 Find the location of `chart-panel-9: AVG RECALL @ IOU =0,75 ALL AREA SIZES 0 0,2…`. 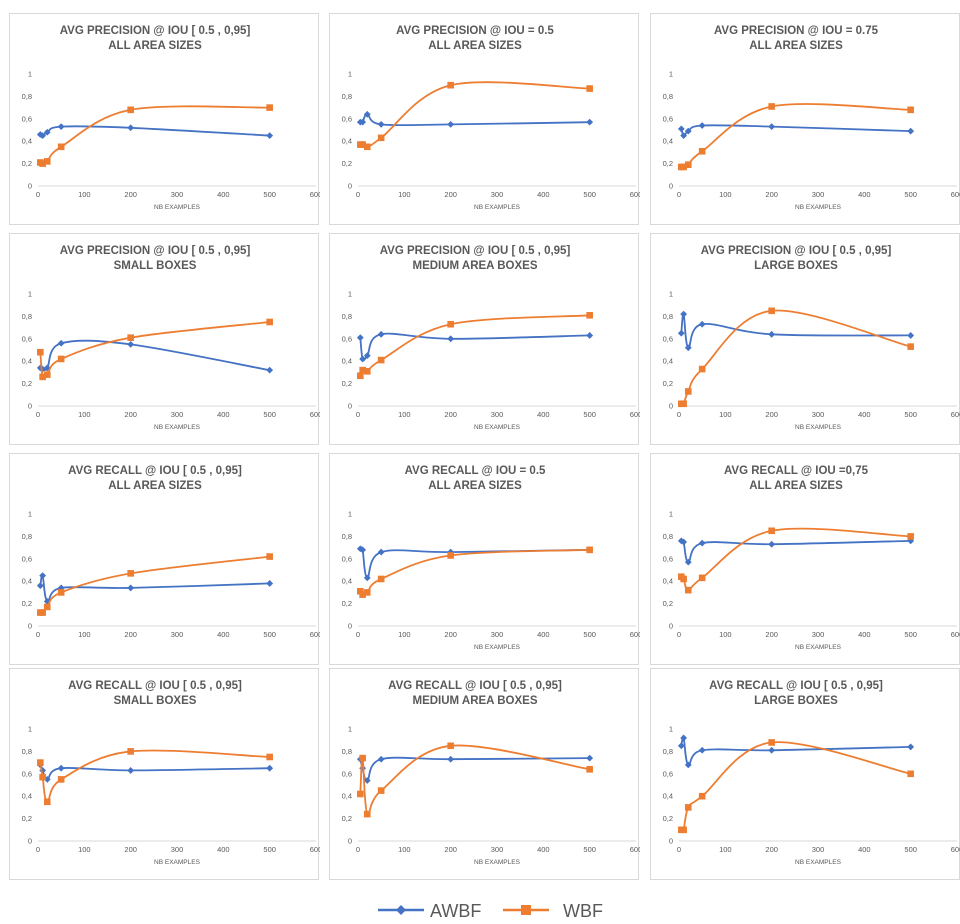

chart-panel-9: AVG RECALL @ IOU =0,75 ALL AREA SIZES 0 0,2… is located at coordinates (805, 559).